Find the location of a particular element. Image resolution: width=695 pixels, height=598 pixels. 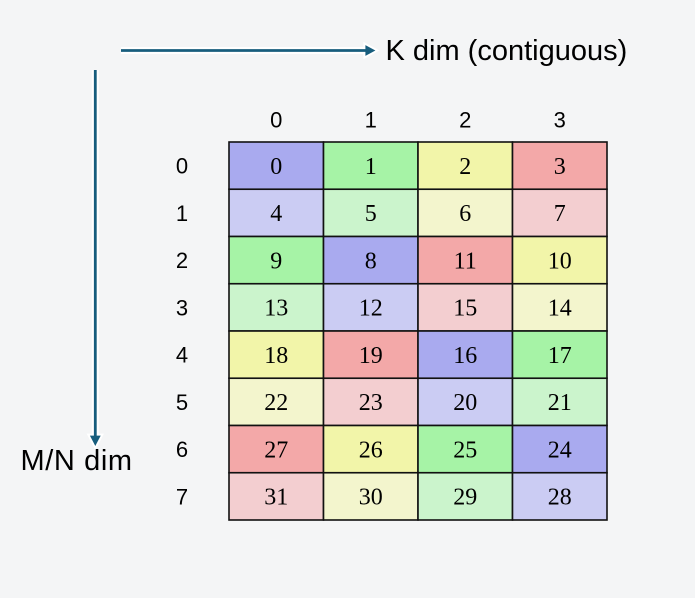

svg-text: 13 is located at coordinates (276, 309).